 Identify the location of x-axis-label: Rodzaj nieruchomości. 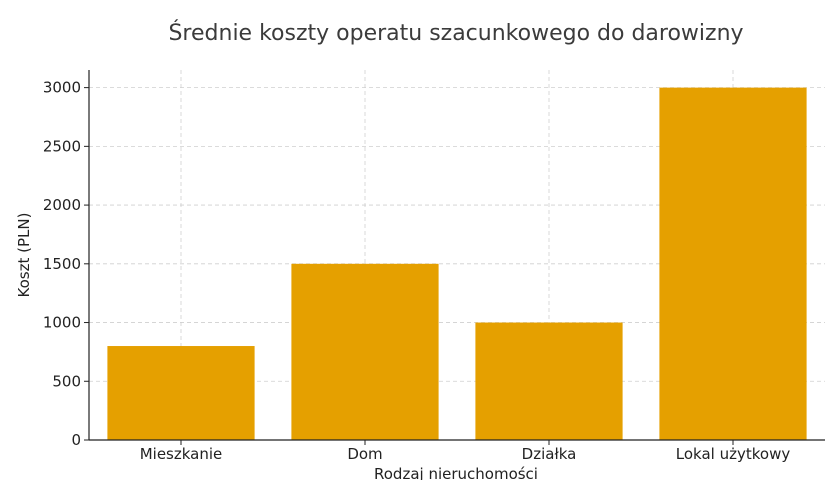
(456, 472).